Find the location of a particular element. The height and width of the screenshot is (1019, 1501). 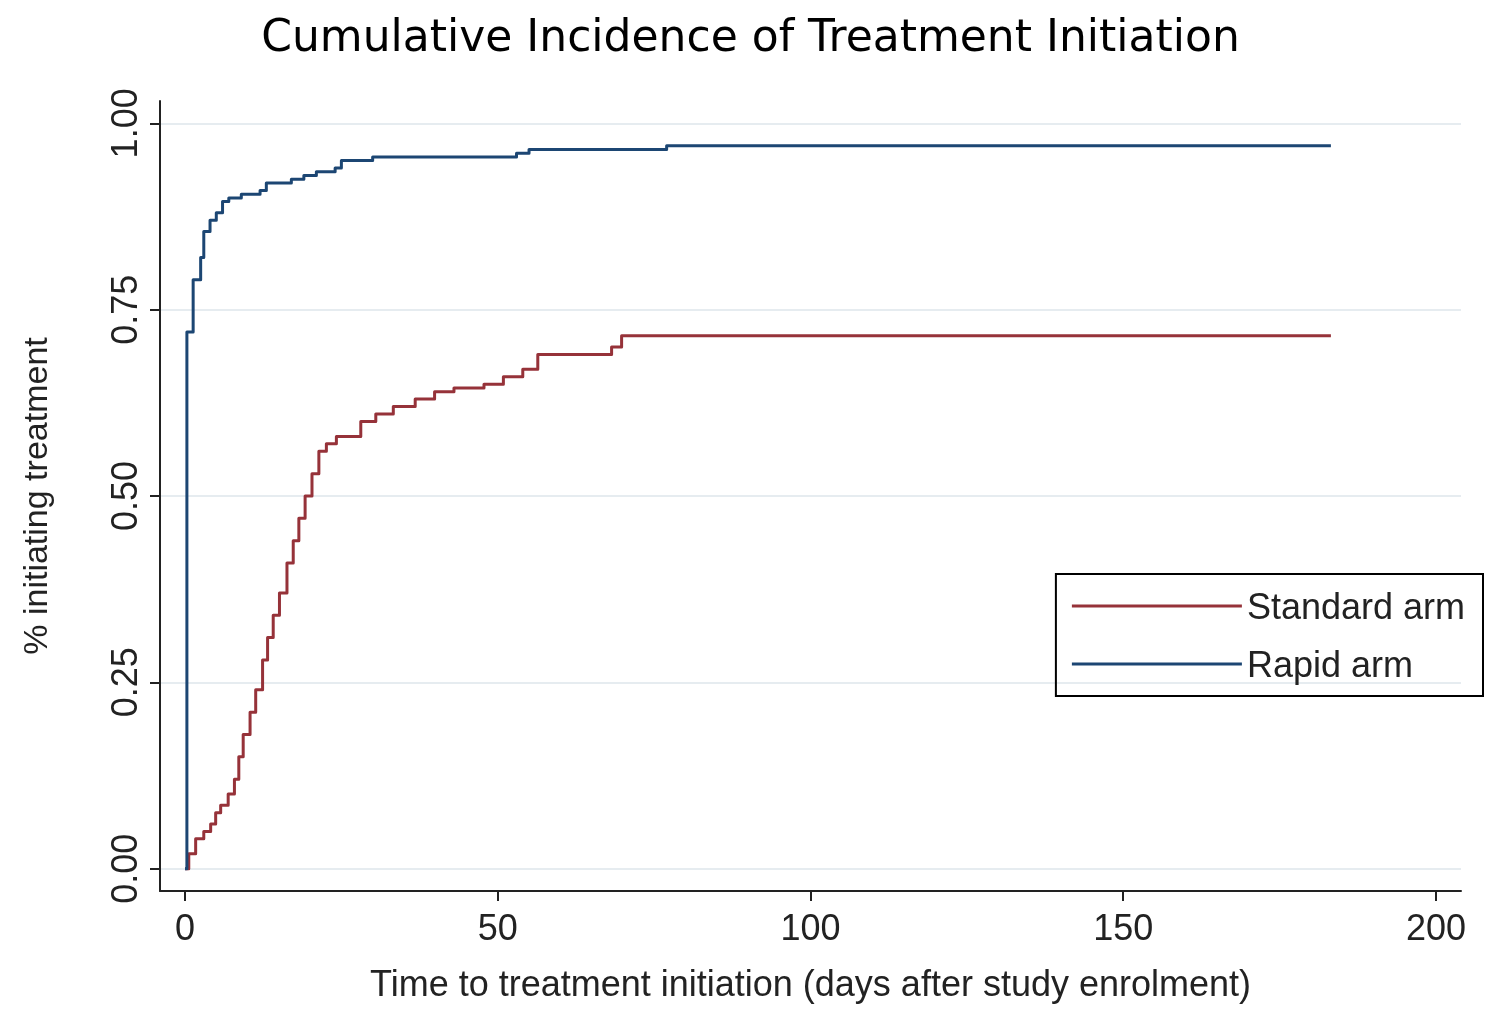

y-tick-label: 1.00 is located at coordinates (124, 123).